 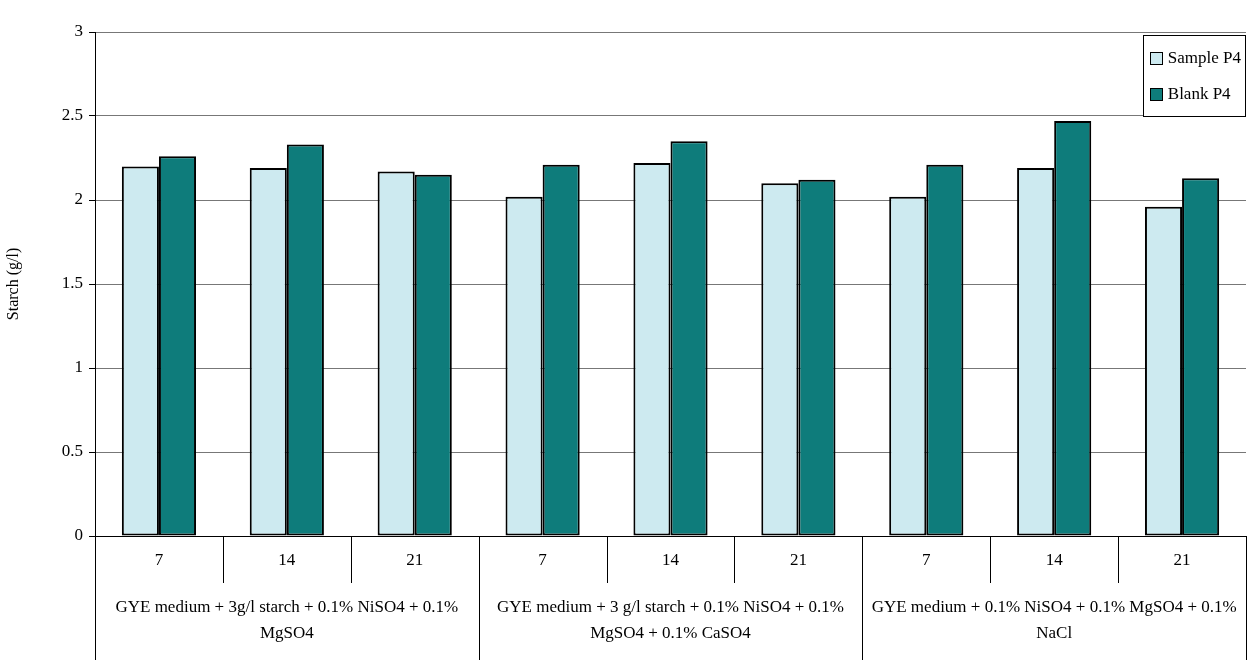 I want to click on y-tick-label: 1.5, so click(x=72, y=283).